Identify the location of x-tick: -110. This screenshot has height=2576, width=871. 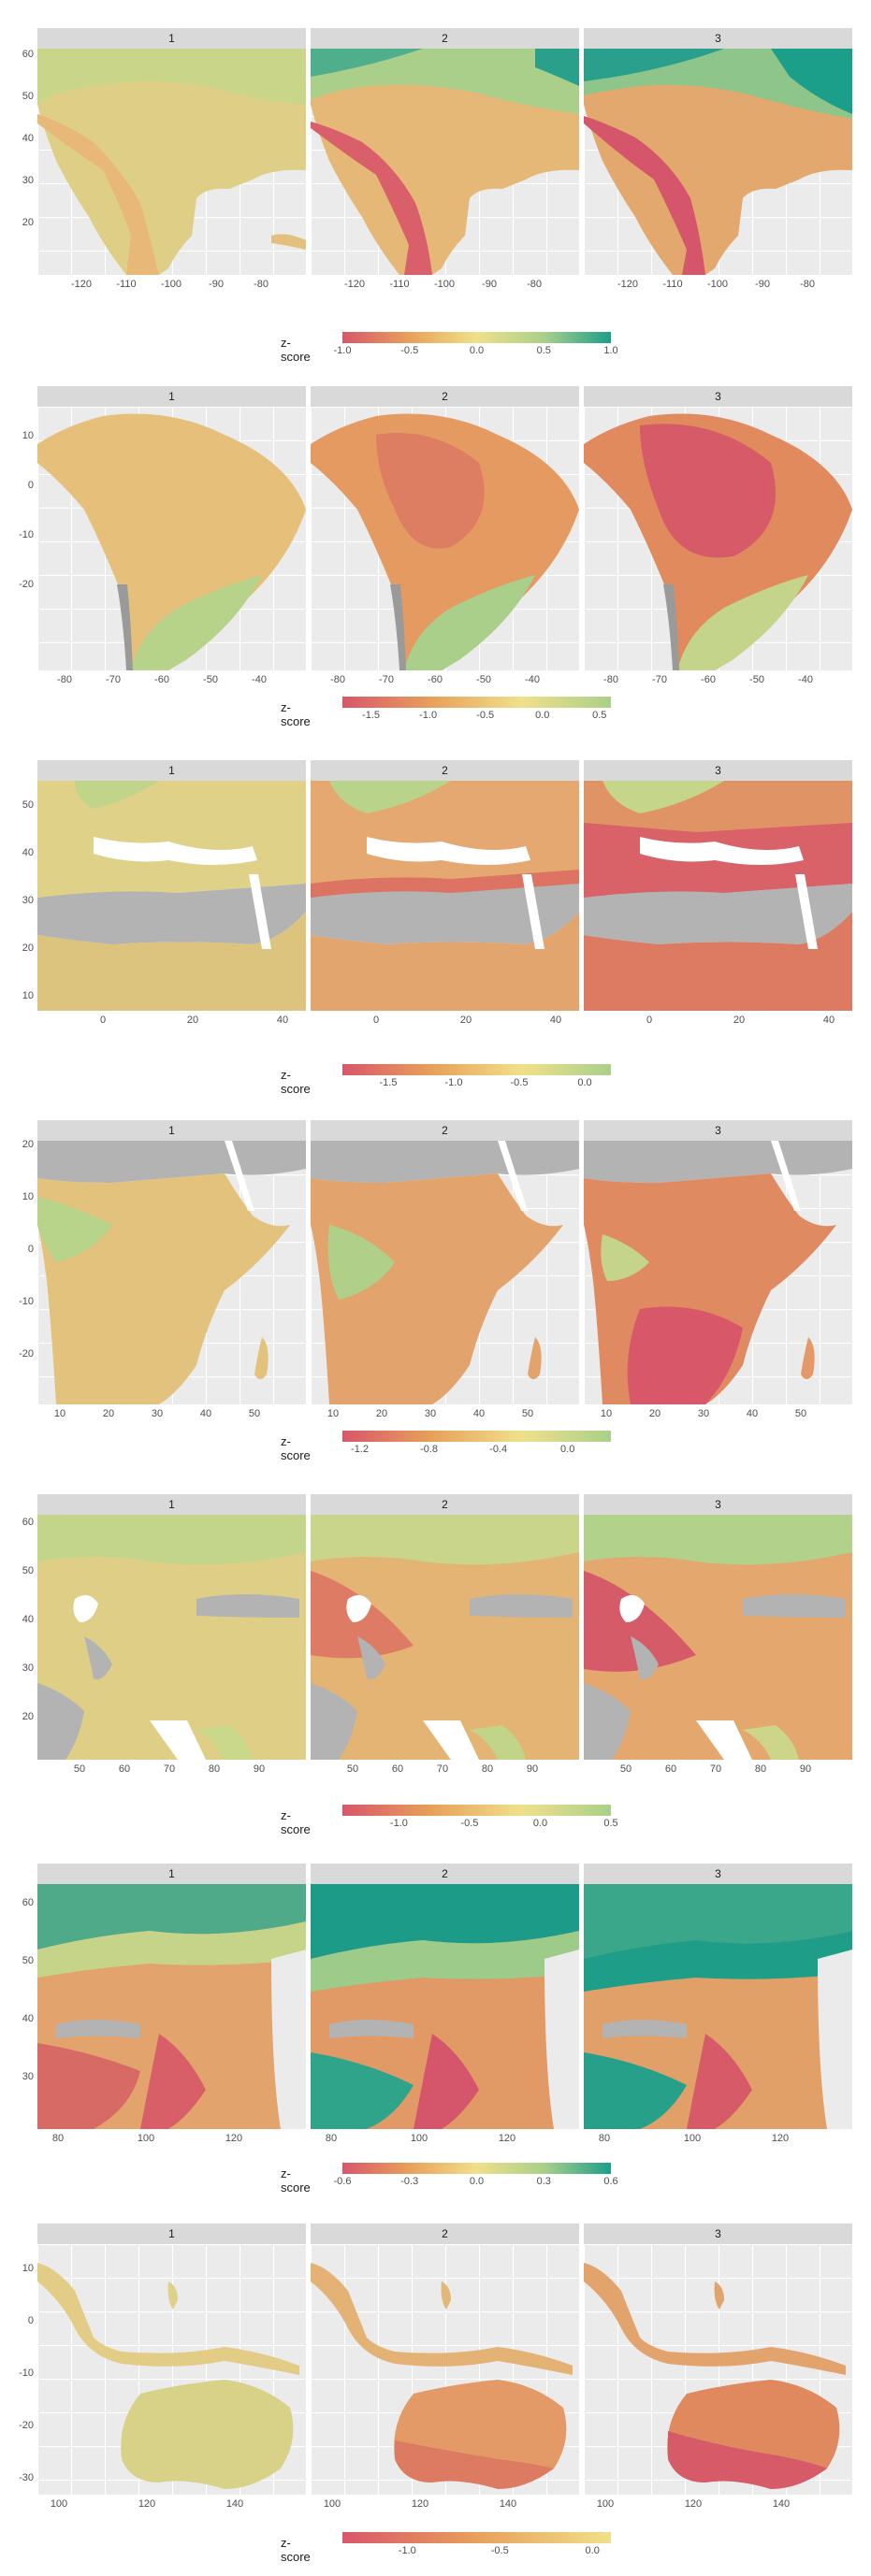
(126, 285).